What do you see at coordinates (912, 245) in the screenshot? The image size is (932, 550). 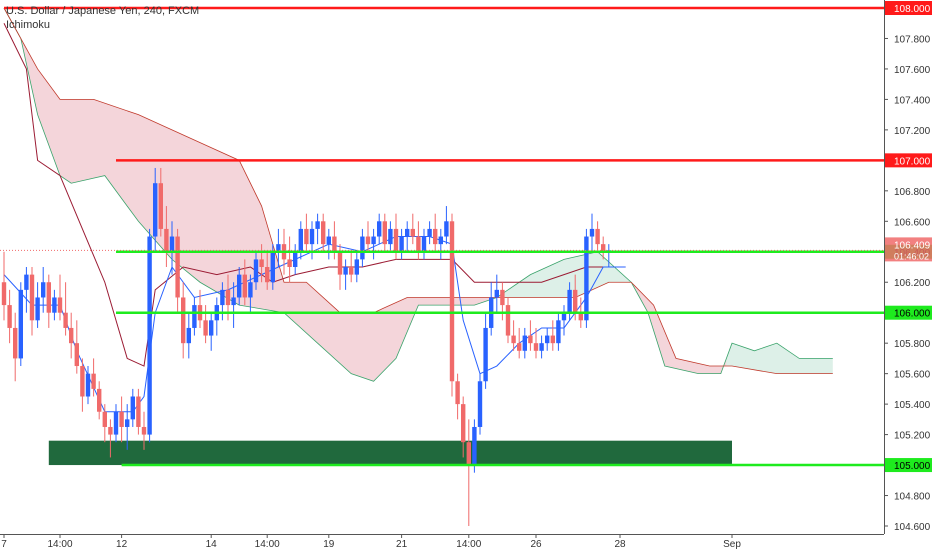 I see `last-price-label: 106.409` at bounding box center [912, 245].